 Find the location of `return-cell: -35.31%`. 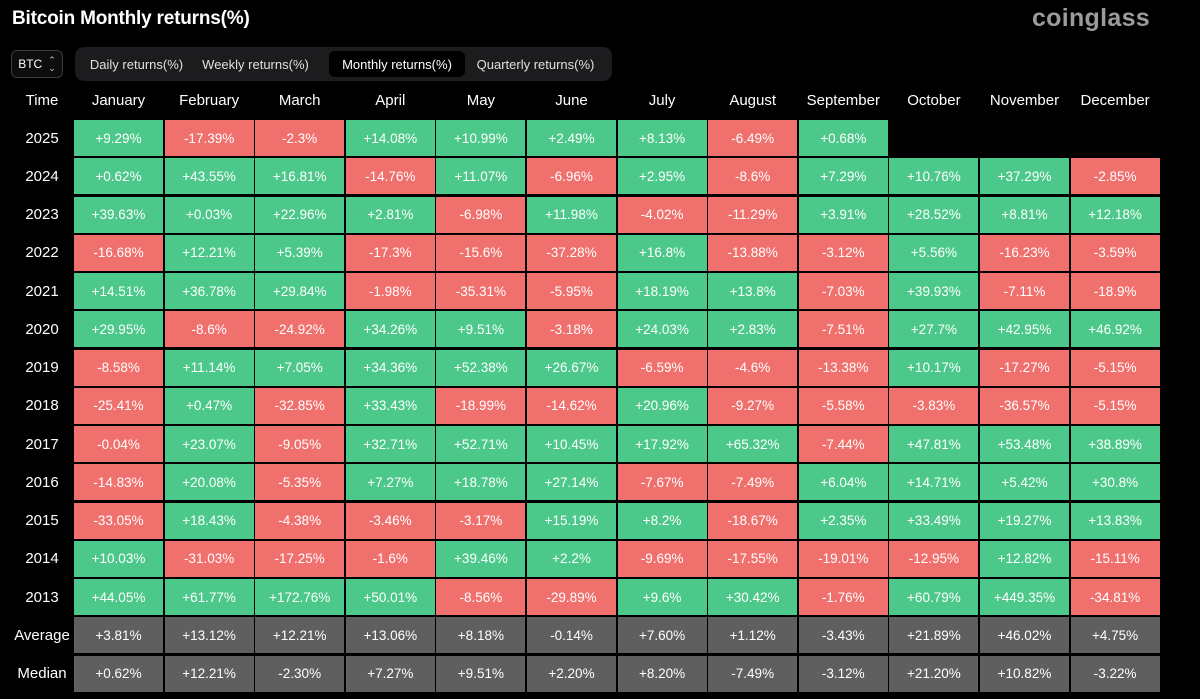

return-cell: -35.31% is located at coordinates (481, 291).